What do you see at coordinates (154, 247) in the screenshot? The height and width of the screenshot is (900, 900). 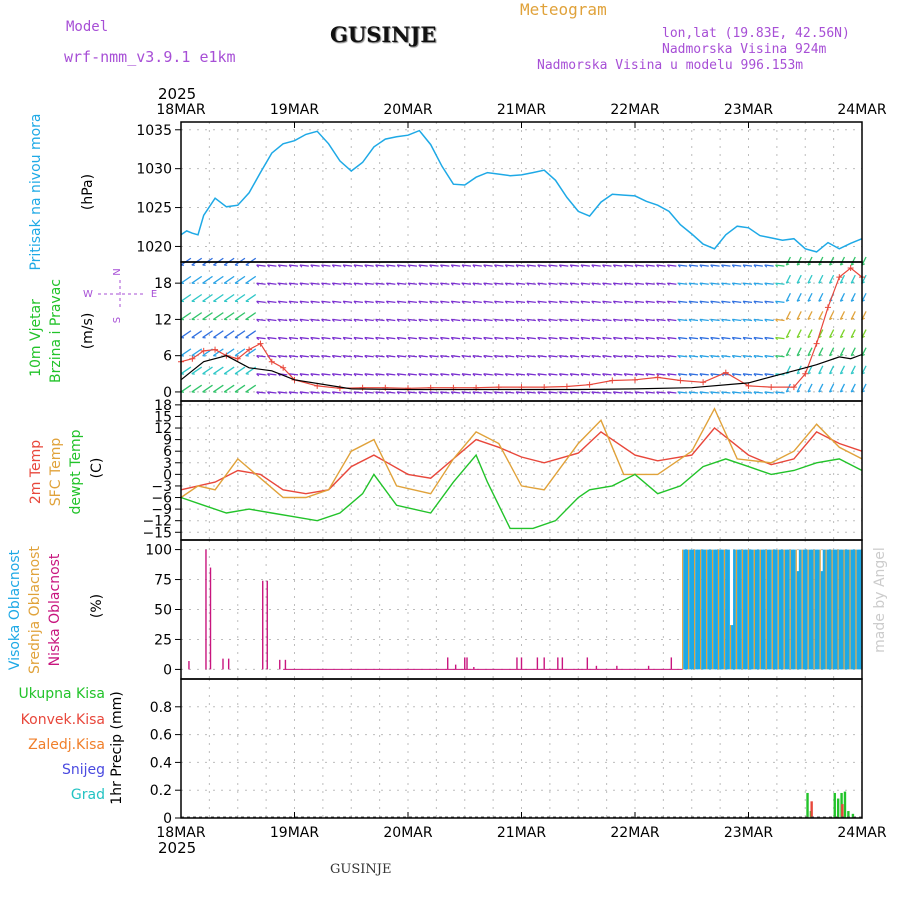 I see `y-tick-label: 1020` at bounding box center [154, 247].